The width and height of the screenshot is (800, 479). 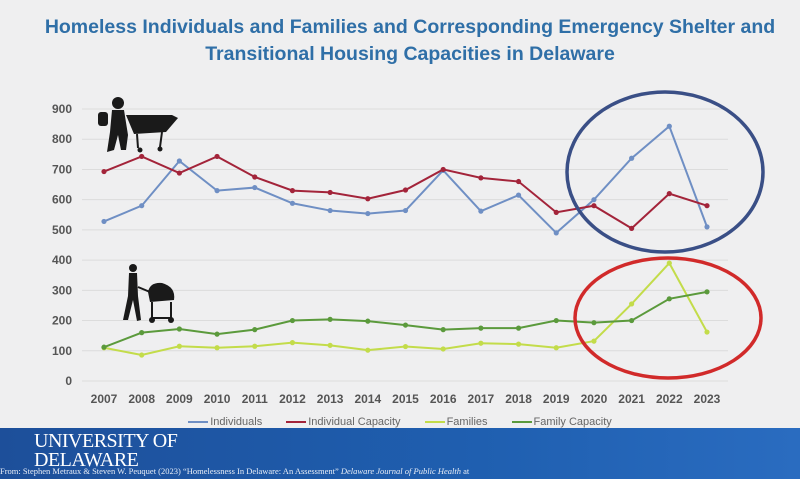 I want to click on x-tick-label: 2017, so click(x=481, y=399).